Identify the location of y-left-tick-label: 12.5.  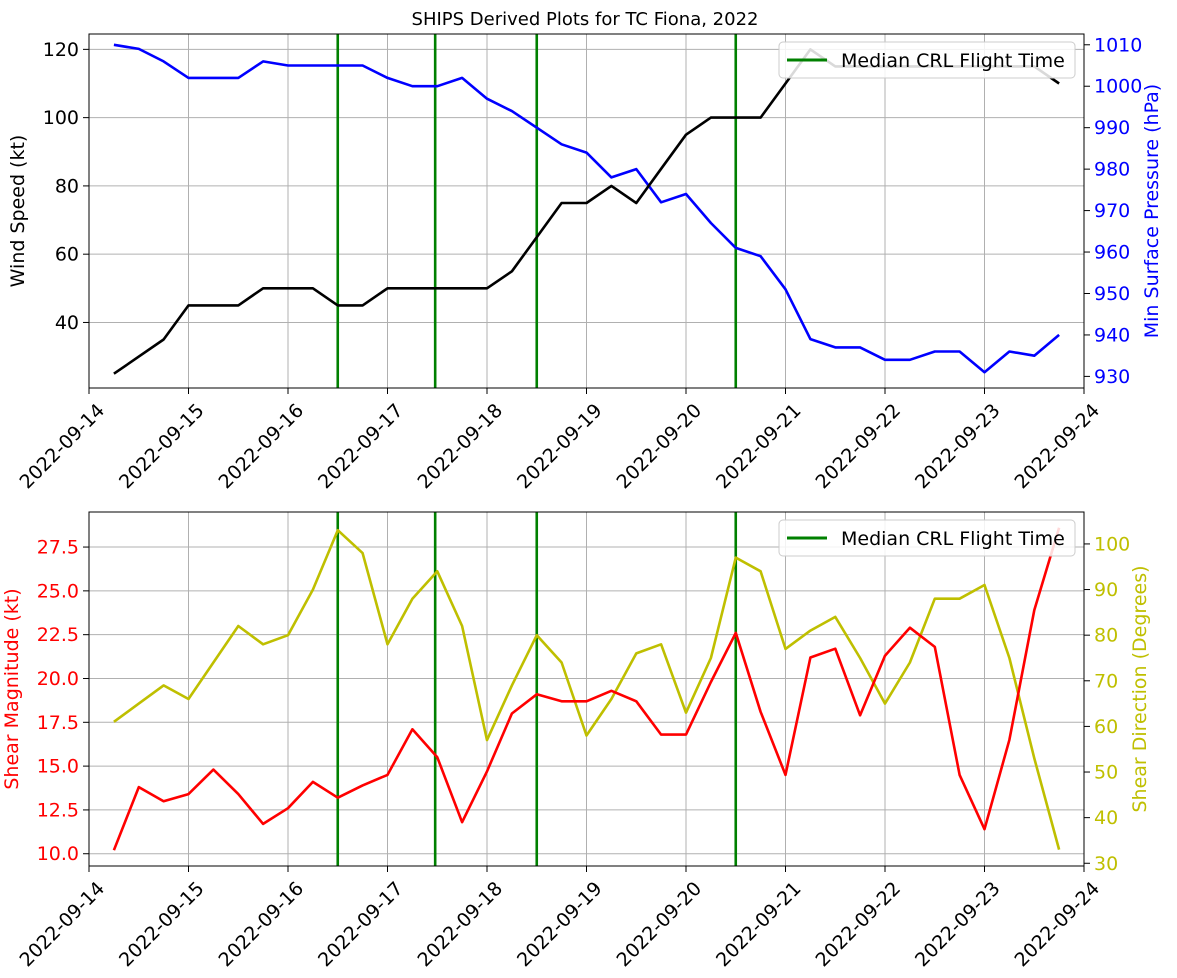
(58, 810).